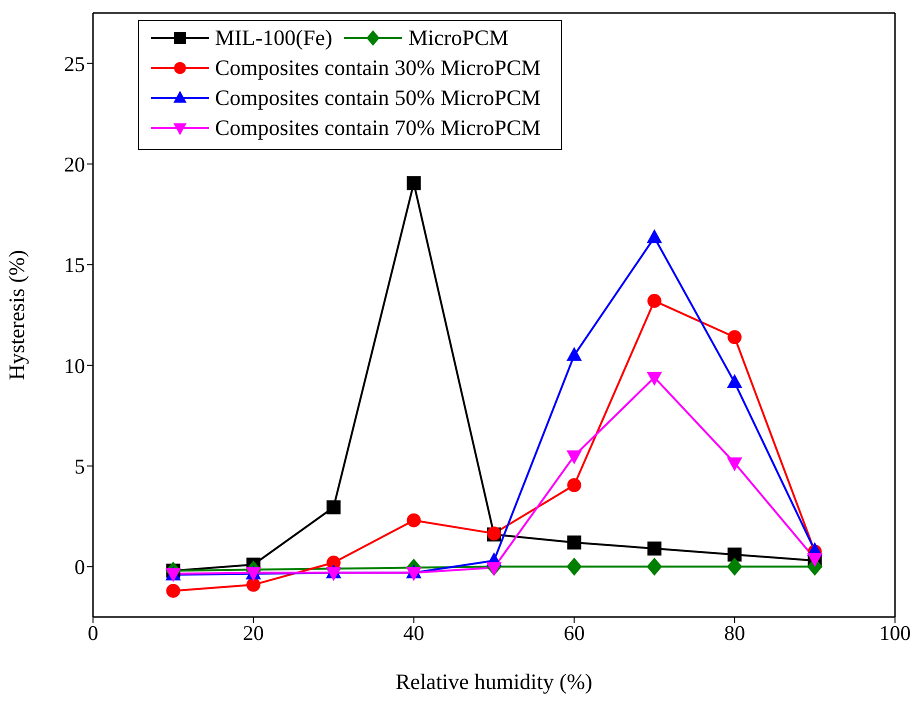 The height and width of the screenshot is (705, 921). Describe the element at coordinates (16, 315) in the screenshot. I see `y-axis-title: Hysteresis (%)` at that location.